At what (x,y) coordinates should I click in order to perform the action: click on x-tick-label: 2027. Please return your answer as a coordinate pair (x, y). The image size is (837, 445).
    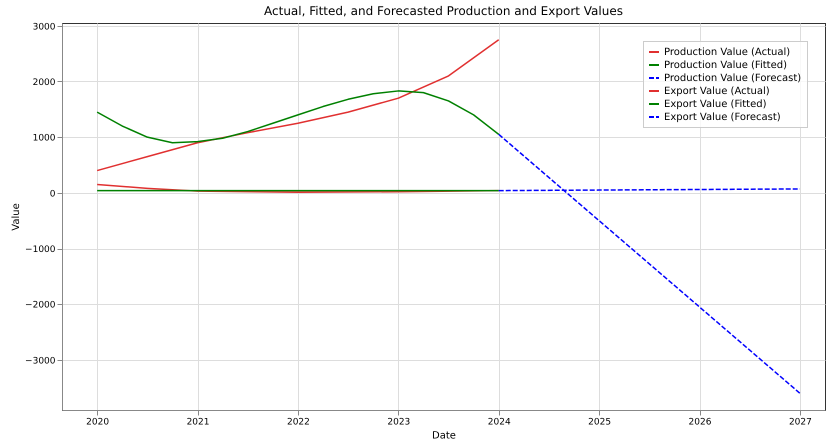
    Looking at the image, I should click on (800, 423).